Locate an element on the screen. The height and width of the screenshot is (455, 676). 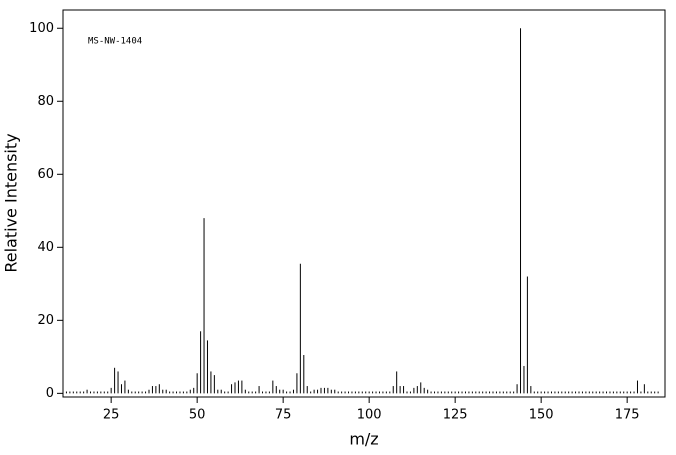
y-tick-label: 60 is located at coordinates (45, 174).